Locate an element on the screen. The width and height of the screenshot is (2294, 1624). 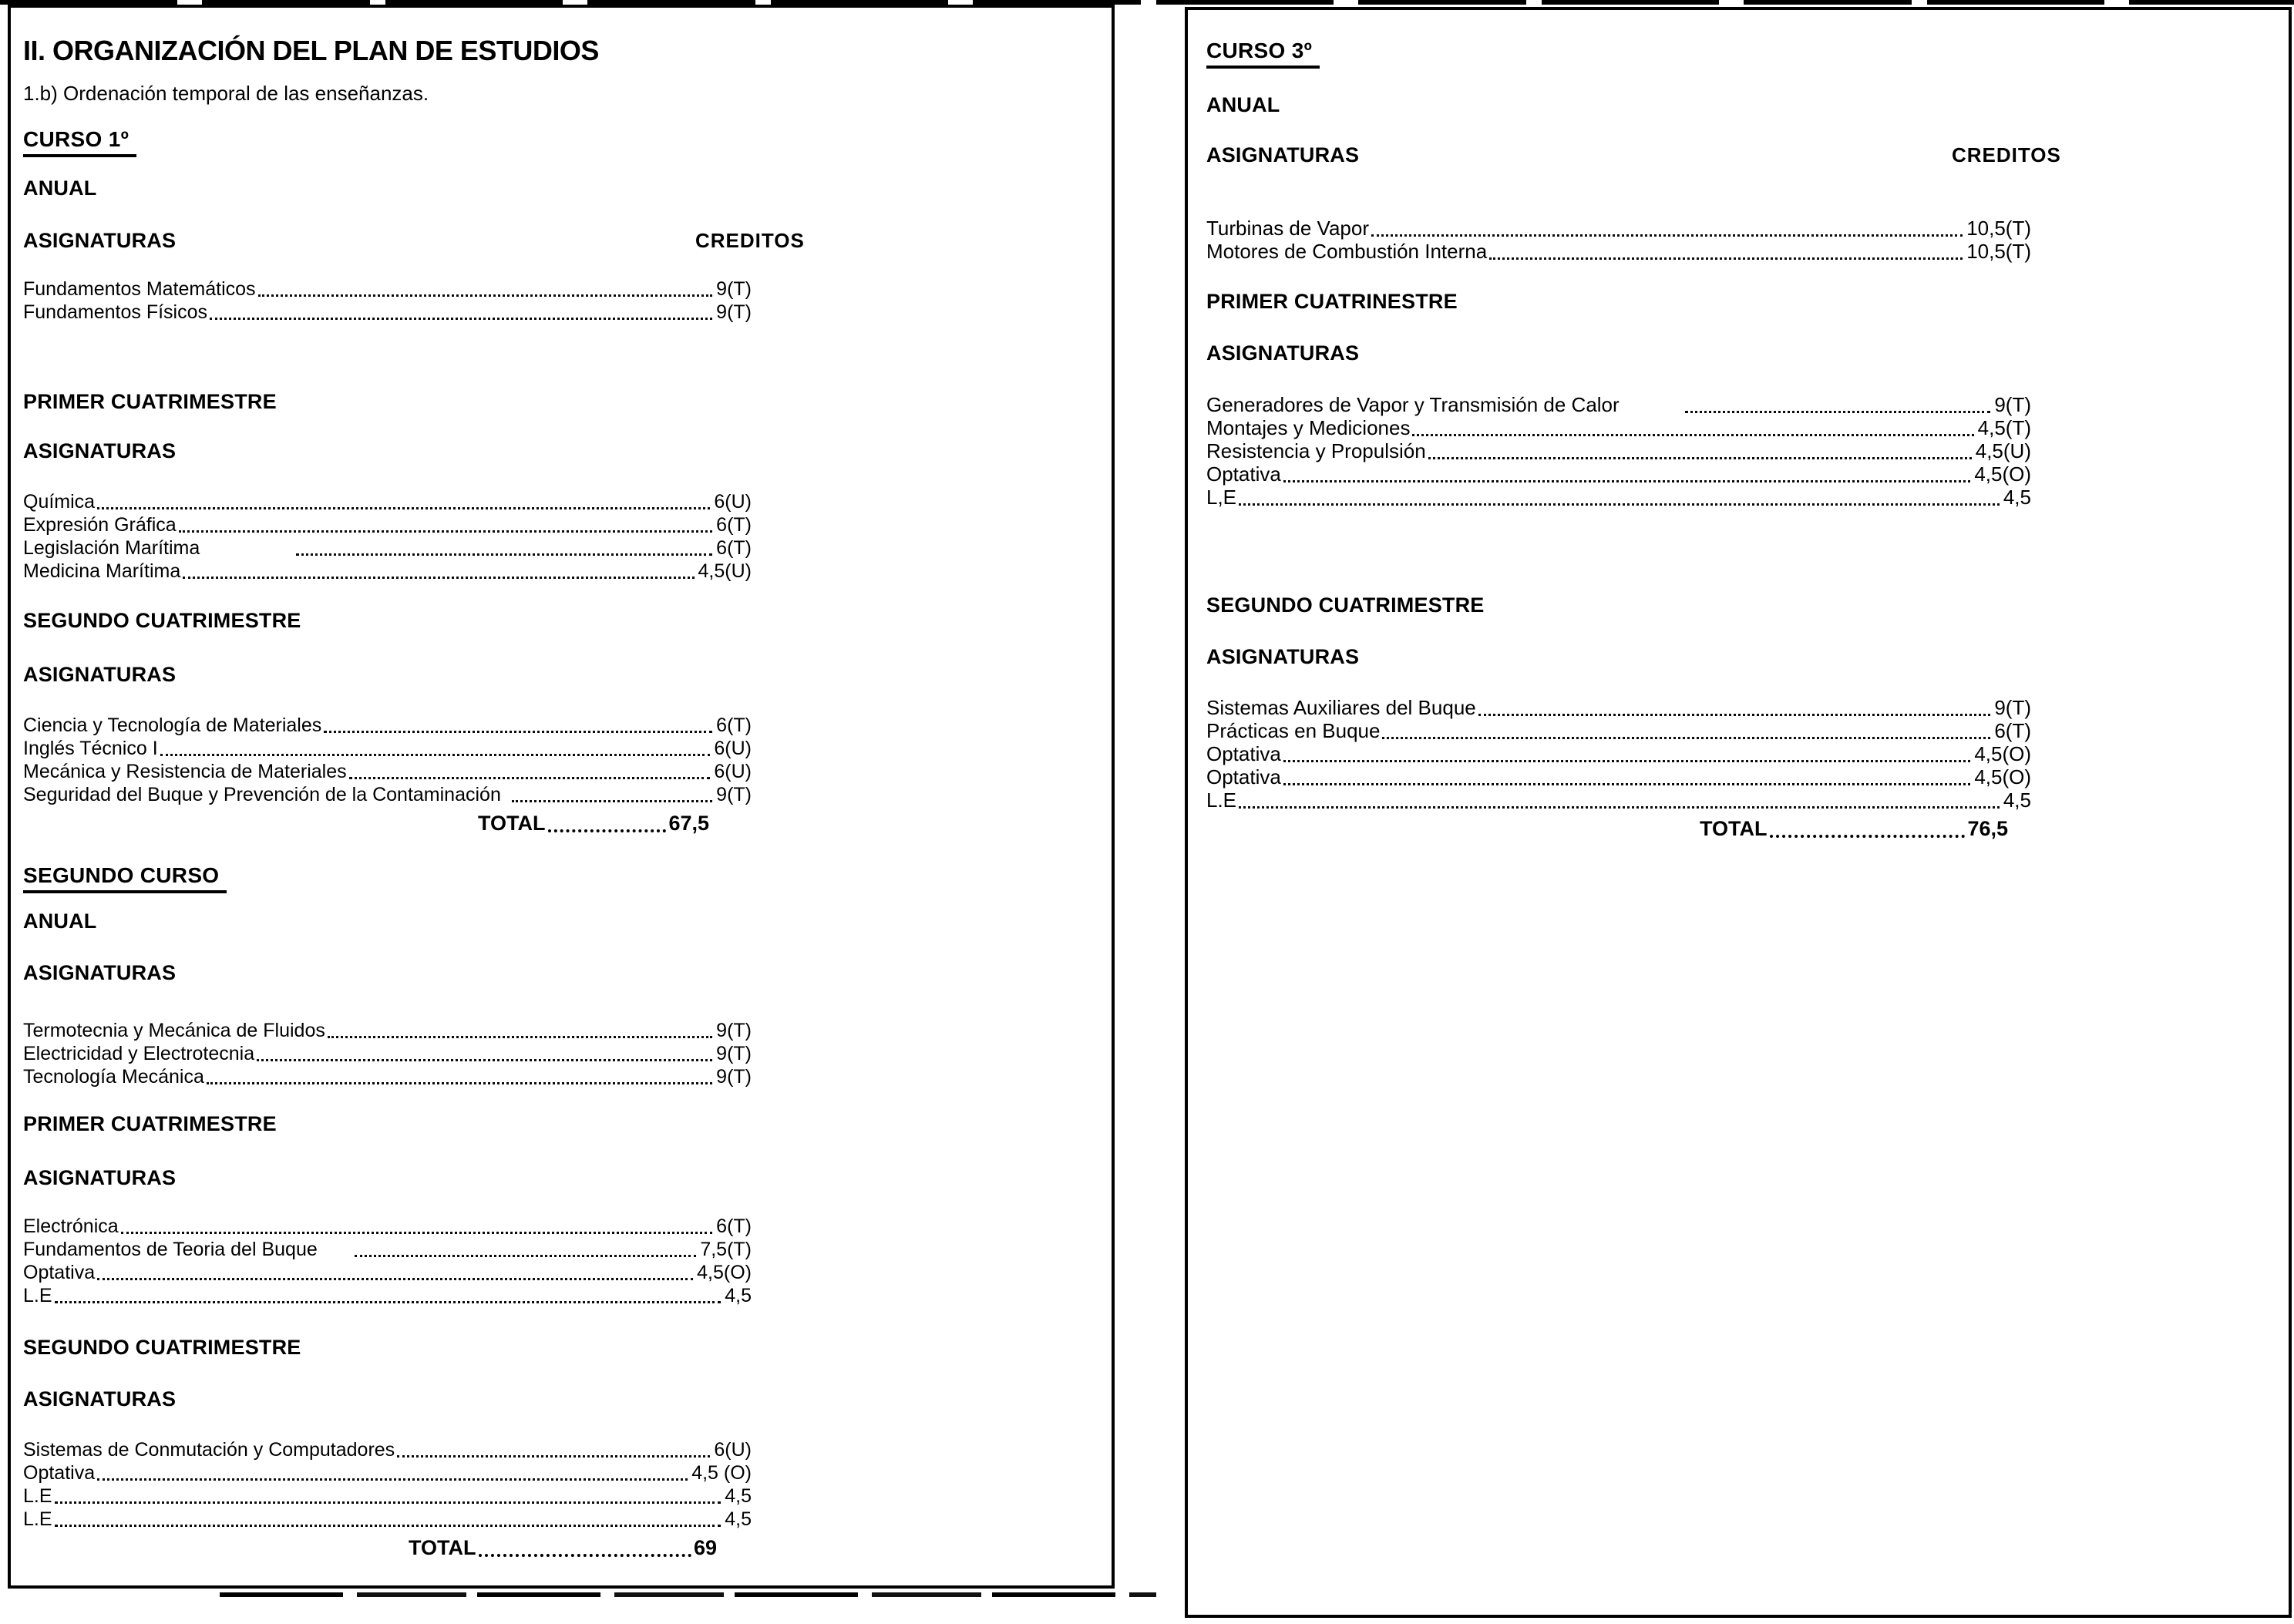
credit-value: 4,5(U) is located at coordinates (2003, 450).